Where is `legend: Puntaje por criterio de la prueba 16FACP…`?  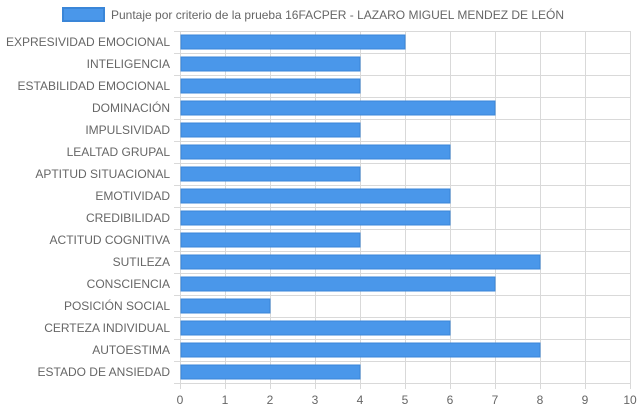 legend: Puntaje por criterio de la prueba 16FACP… is located at coordinates (313, 14).